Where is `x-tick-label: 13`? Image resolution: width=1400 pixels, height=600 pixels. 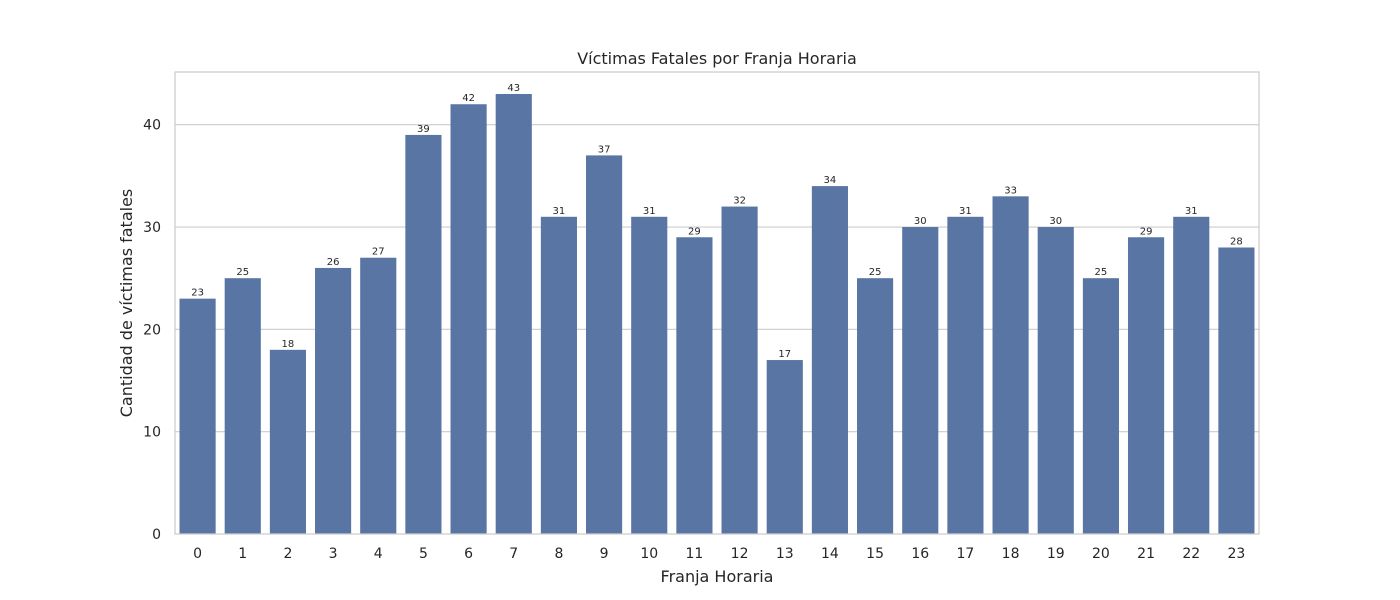
x-tick-label: 13 is located at coordinates (785, 554).